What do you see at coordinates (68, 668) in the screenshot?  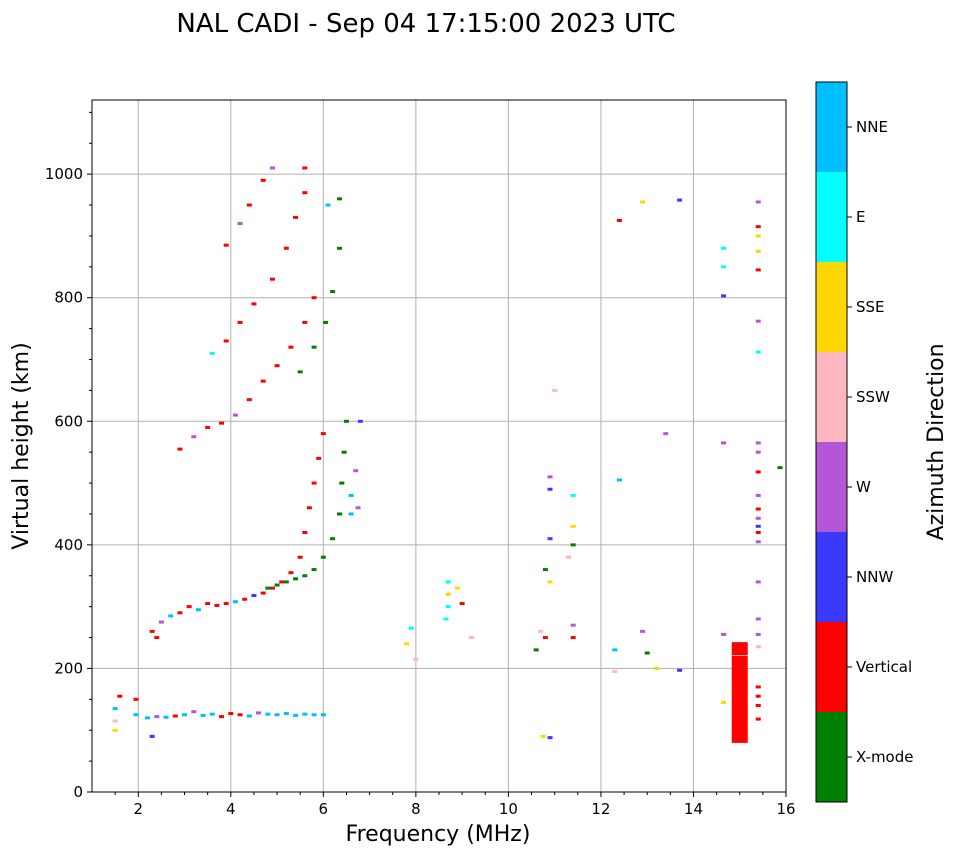 I see `y-tick-label: 200` at bounding box center [68, 668].